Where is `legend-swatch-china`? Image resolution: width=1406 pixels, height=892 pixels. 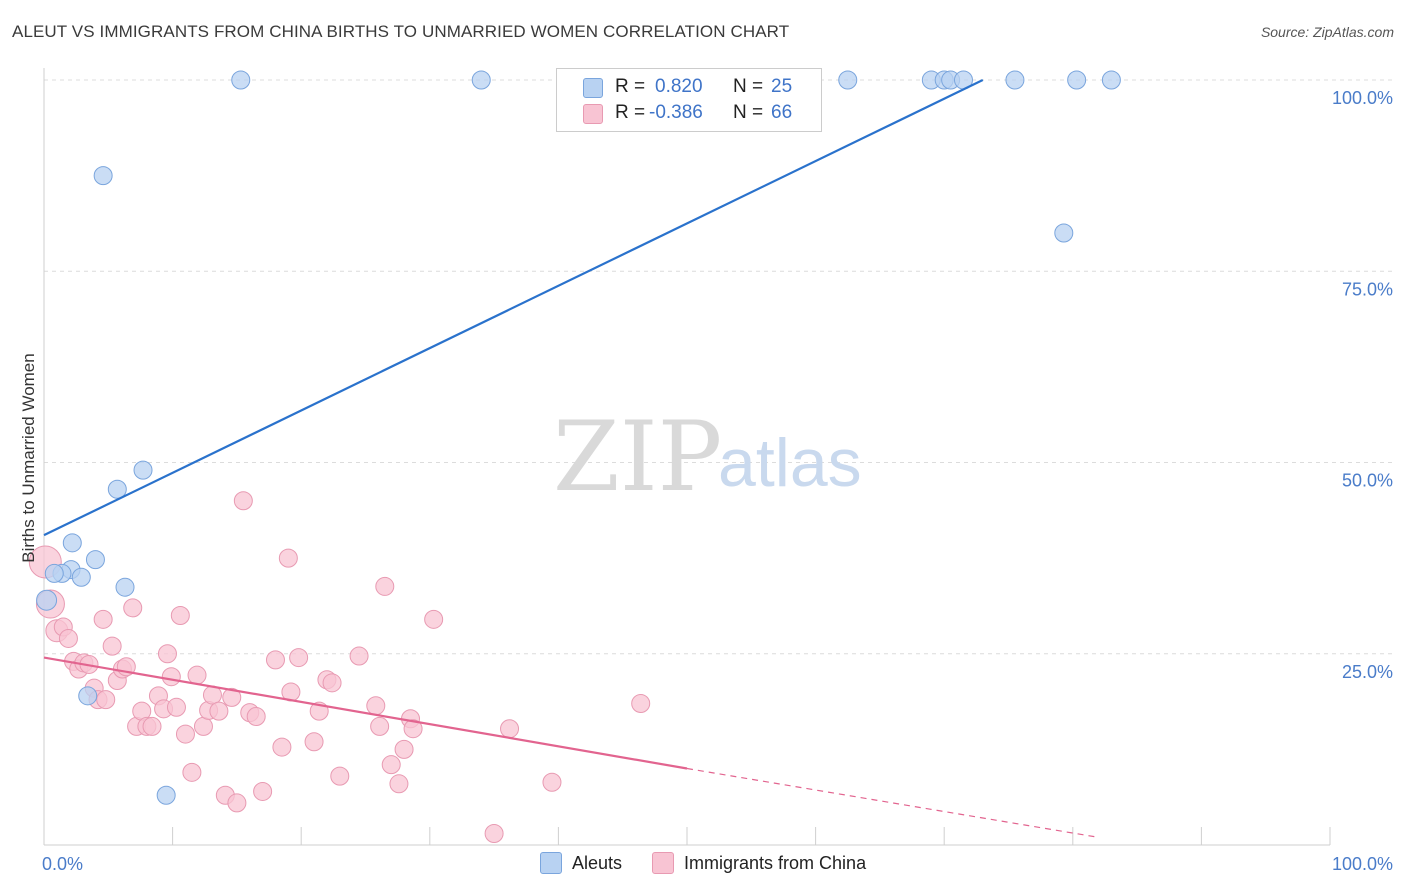
legend-swatch-china is located at coordinates (593, 114).